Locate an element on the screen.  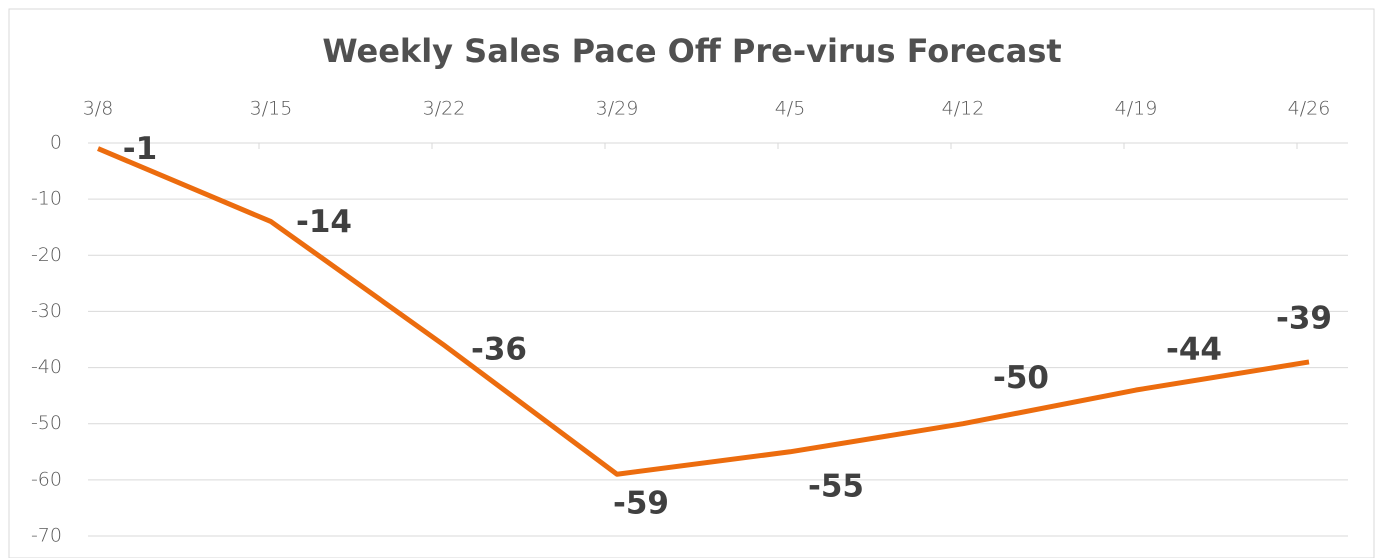
data-label: -44 is located at coordinates (1194, 350).